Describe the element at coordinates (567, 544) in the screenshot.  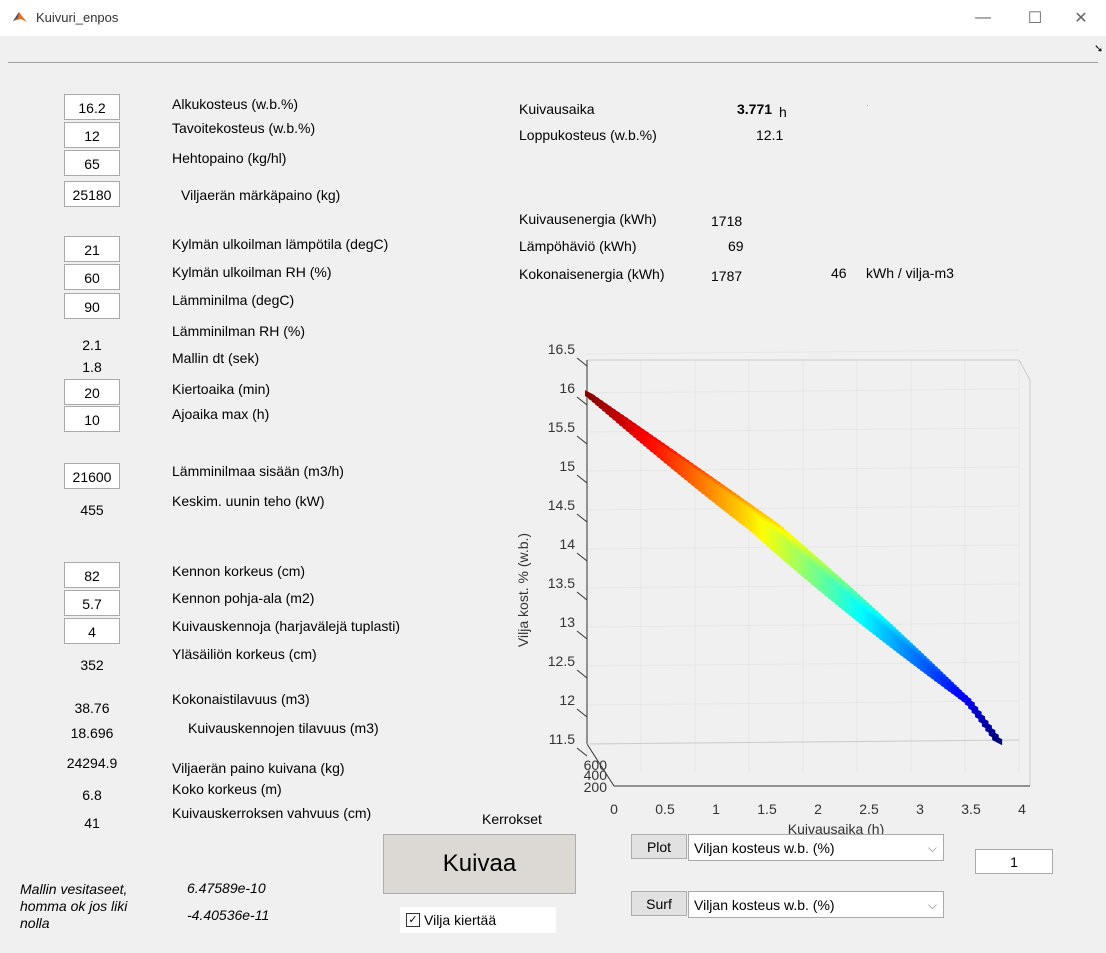
I see `z-tick-label: 14` at that location.